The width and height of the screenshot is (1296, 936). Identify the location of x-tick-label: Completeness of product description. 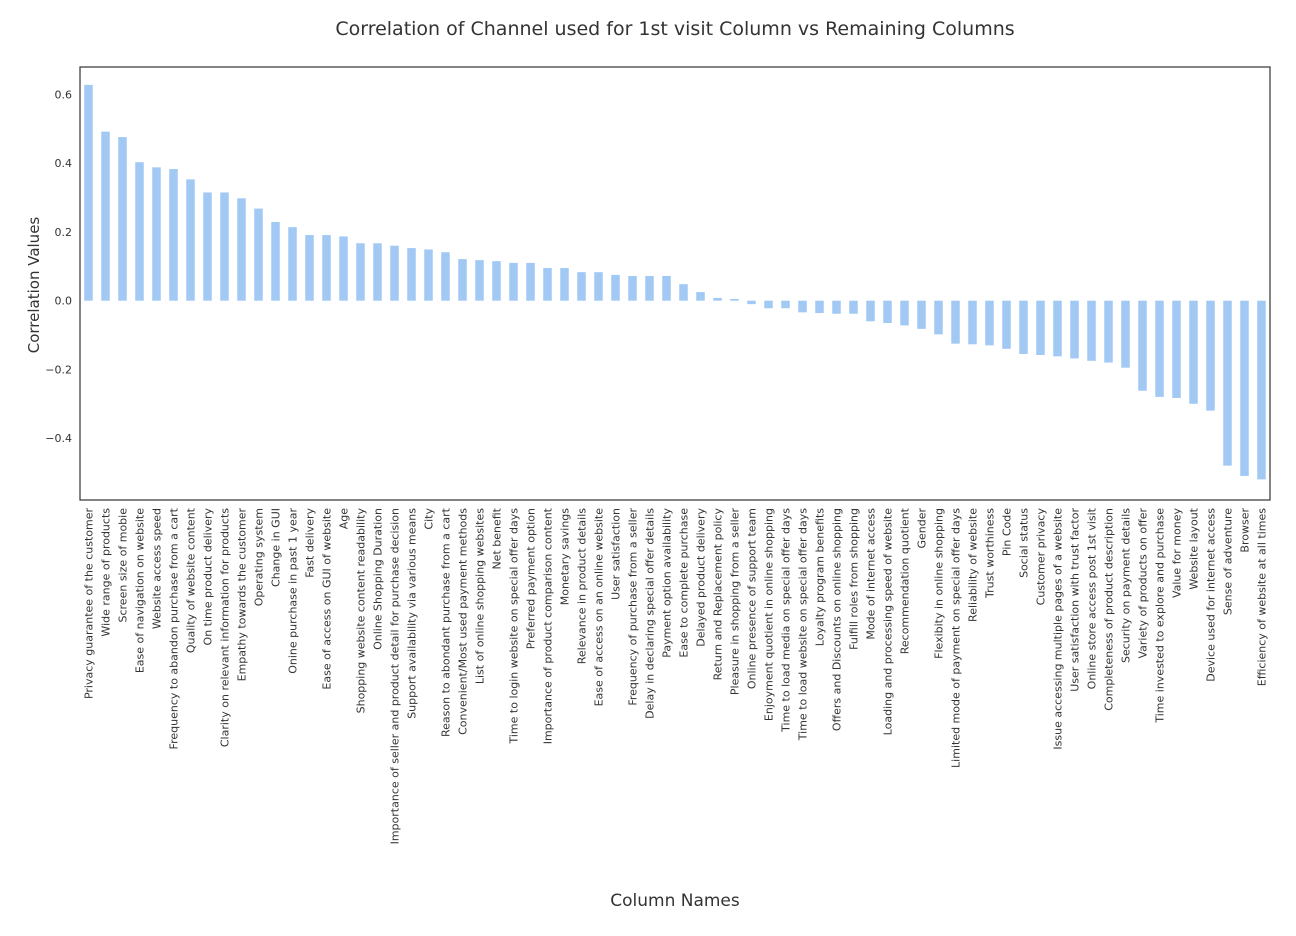
(1109, 609).